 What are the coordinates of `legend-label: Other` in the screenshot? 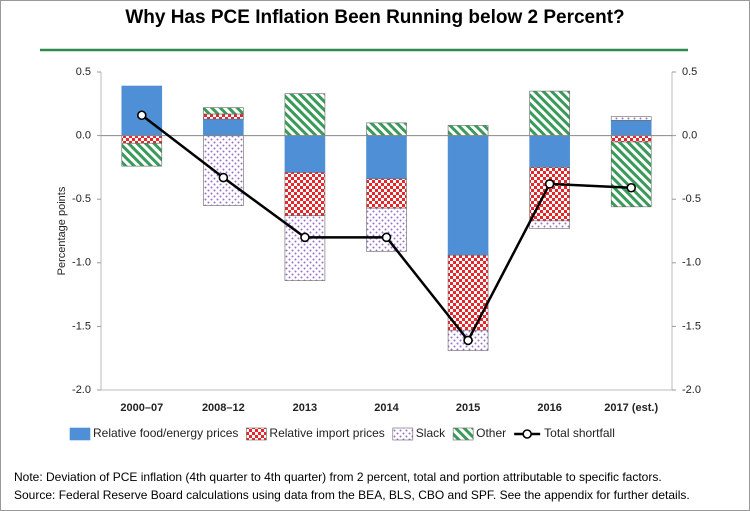 It's located at (491, 433).